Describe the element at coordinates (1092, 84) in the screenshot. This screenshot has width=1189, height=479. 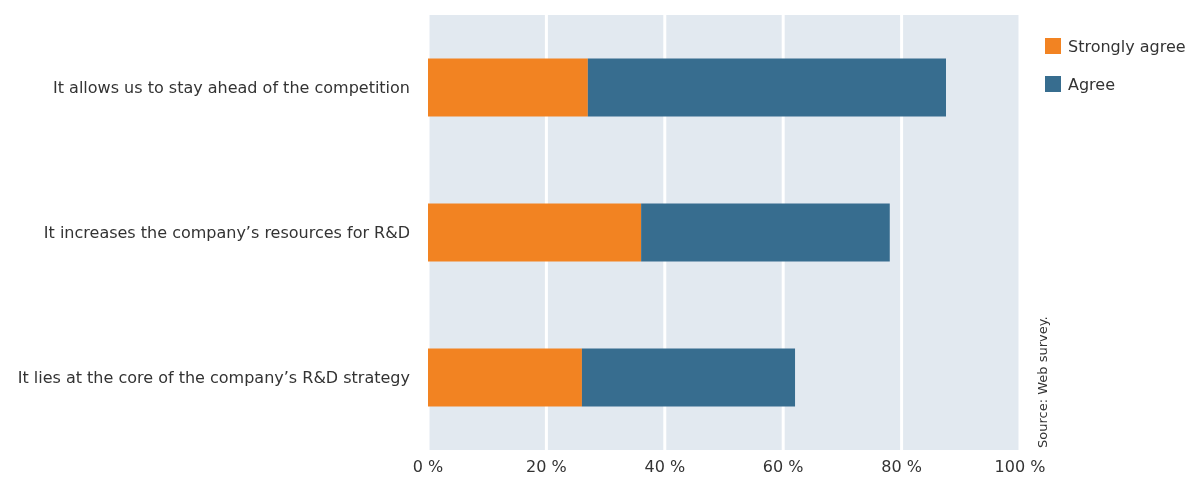
I see `legend-label: Agree` at that location.